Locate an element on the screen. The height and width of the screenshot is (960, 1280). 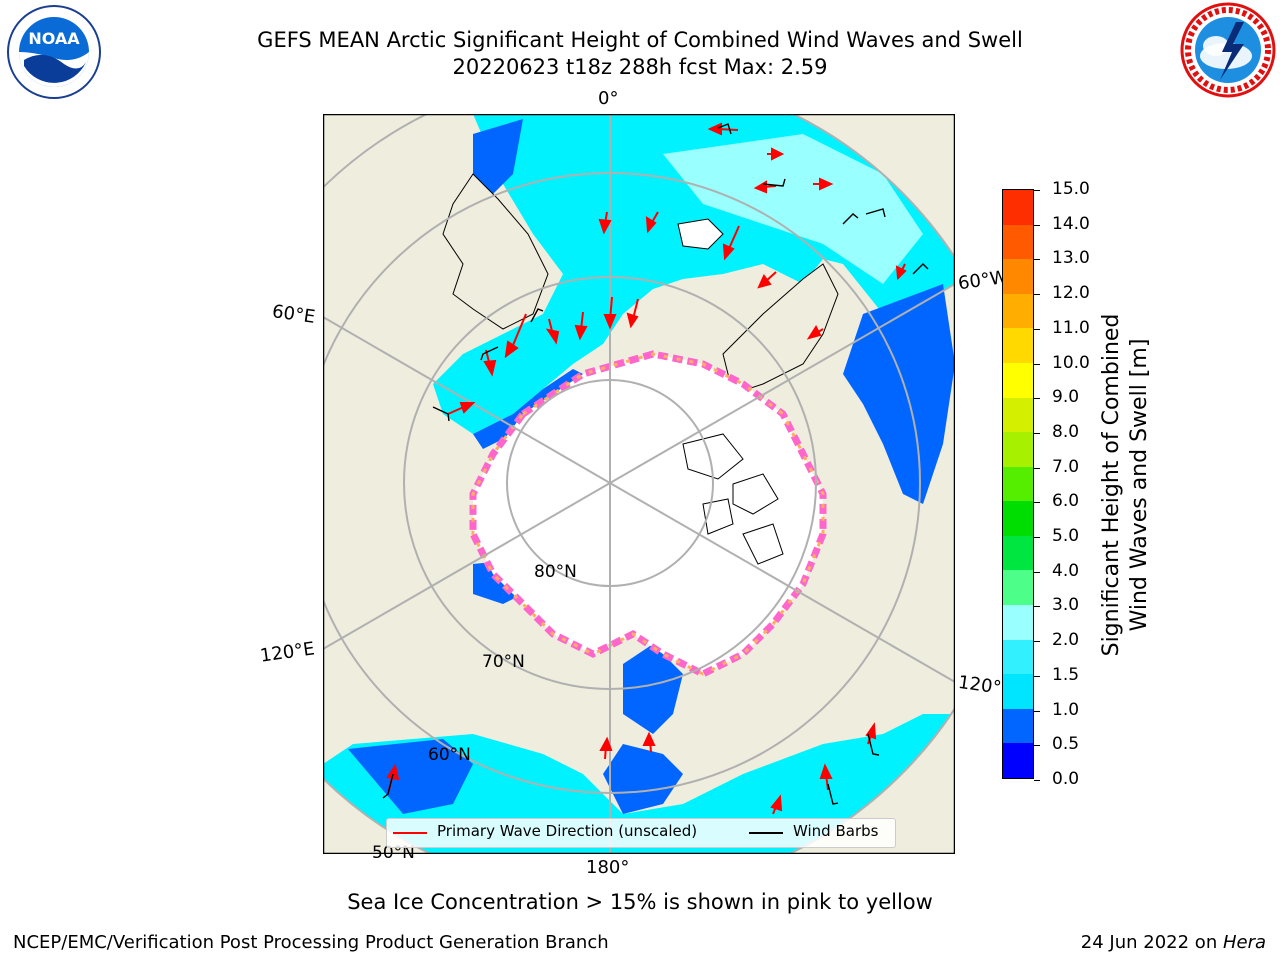
colorbar-tick-label: 7.0 is located at coordinates (1066, 466).